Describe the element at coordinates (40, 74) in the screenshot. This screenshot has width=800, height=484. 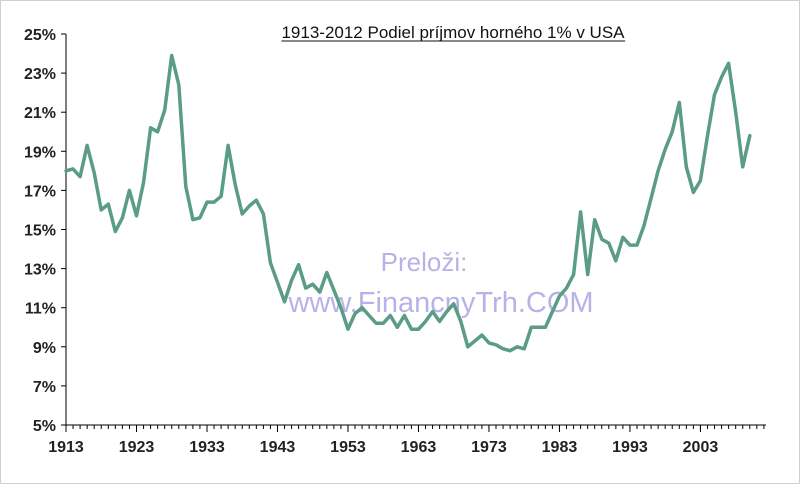
I see `y-tick-label: 23%` at that location.